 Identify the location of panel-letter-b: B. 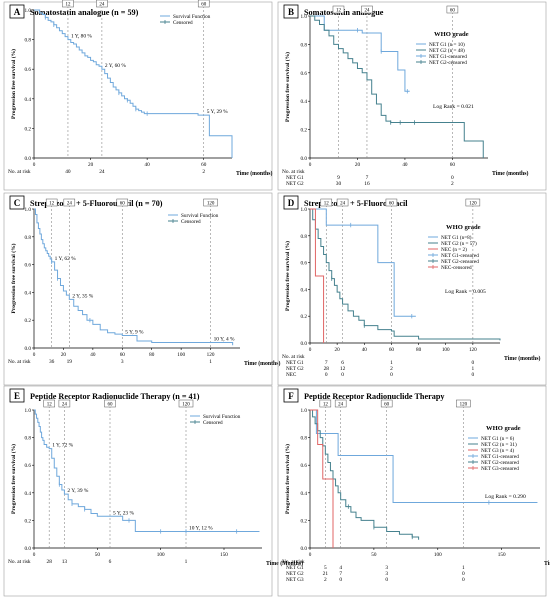
(291, 12).